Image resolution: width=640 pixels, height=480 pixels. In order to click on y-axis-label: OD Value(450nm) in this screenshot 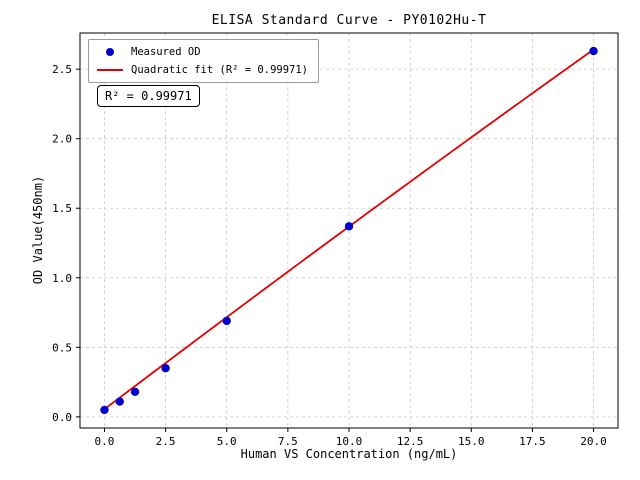, I will do `click(38, 230)`.